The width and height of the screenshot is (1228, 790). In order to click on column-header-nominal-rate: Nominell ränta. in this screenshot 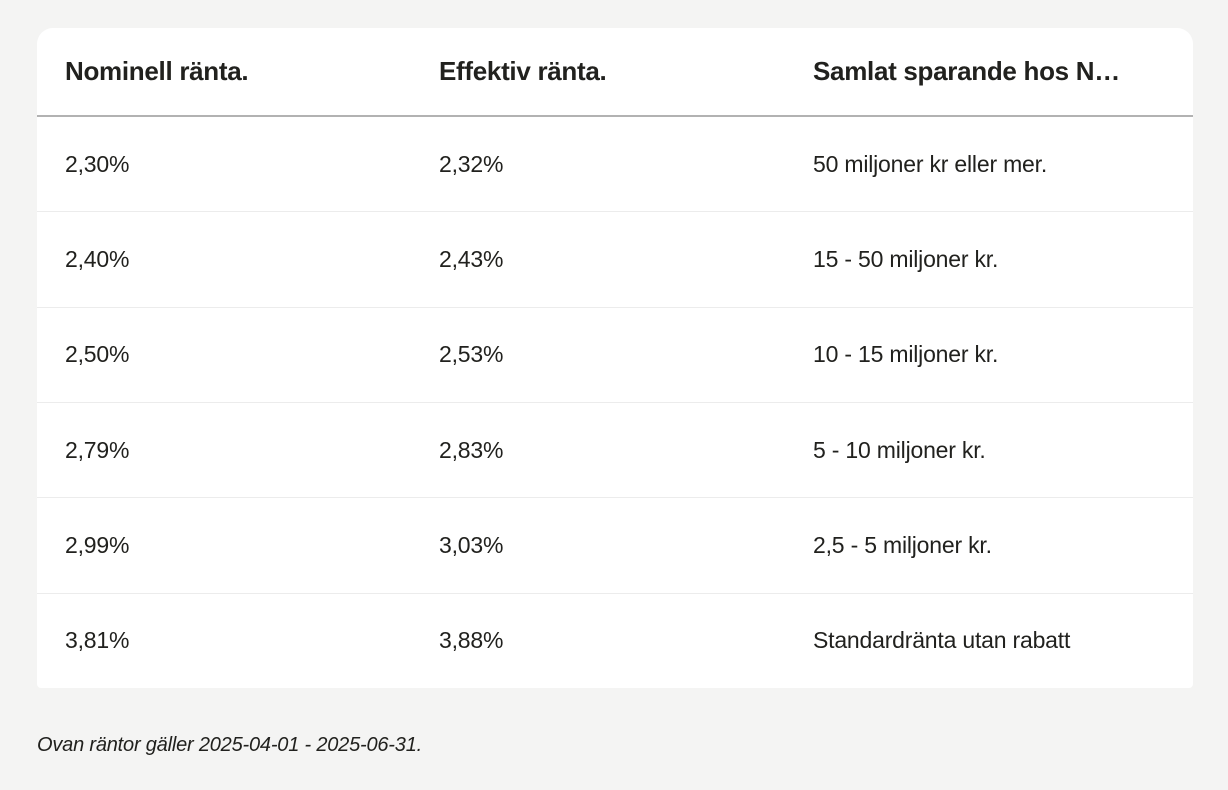, I will do `click(157, 71)`.